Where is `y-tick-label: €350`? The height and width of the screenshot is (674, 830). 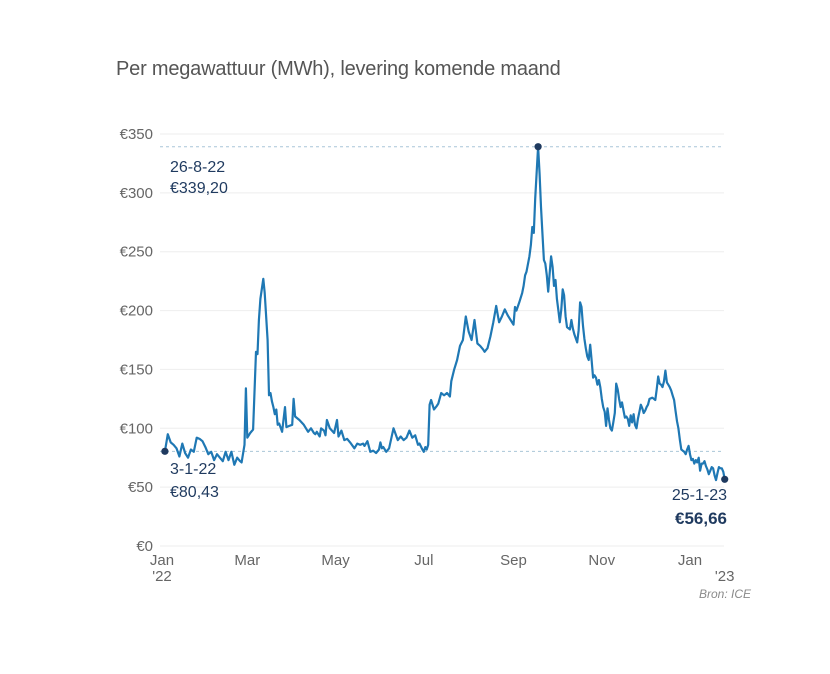 y-tick-label: €350 is located at coordinates (136, 134).